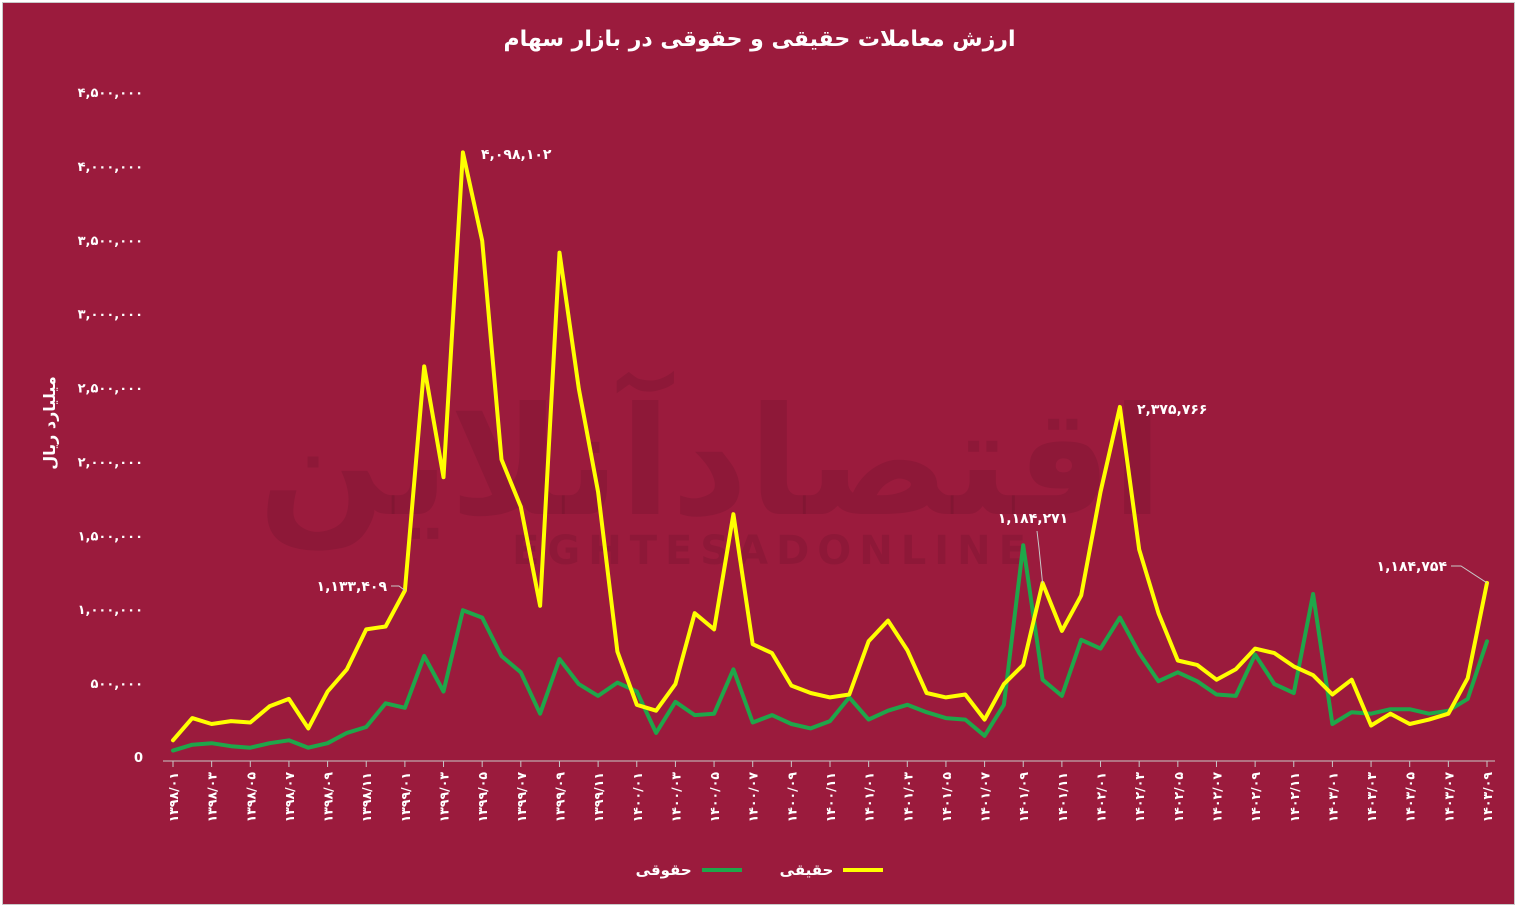 The image size is (1519, 909). Describe the element at coordinates (773, 551) in the screenshot. I see `watermark-logo-latin: EGHTESADONLINE` at that location.